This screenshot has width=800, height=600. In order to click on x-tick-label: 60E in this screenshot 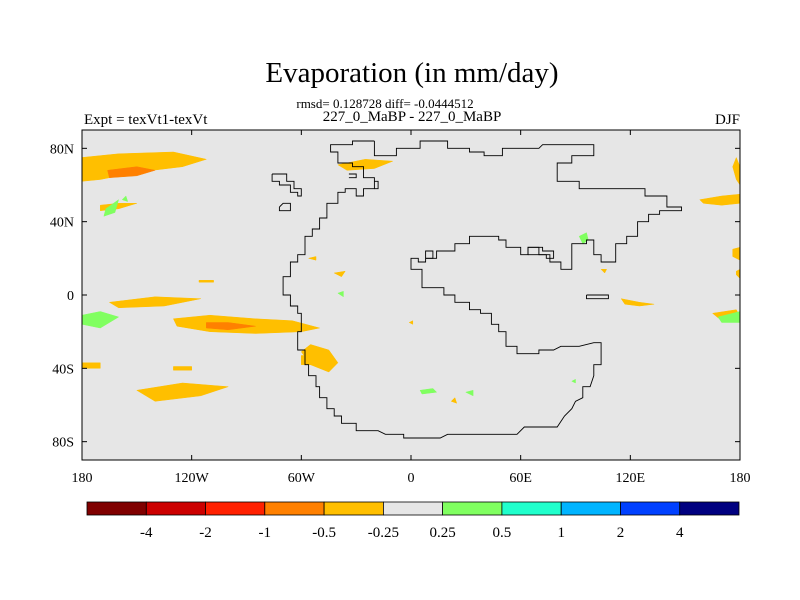, I will do `click(520, 478)`.